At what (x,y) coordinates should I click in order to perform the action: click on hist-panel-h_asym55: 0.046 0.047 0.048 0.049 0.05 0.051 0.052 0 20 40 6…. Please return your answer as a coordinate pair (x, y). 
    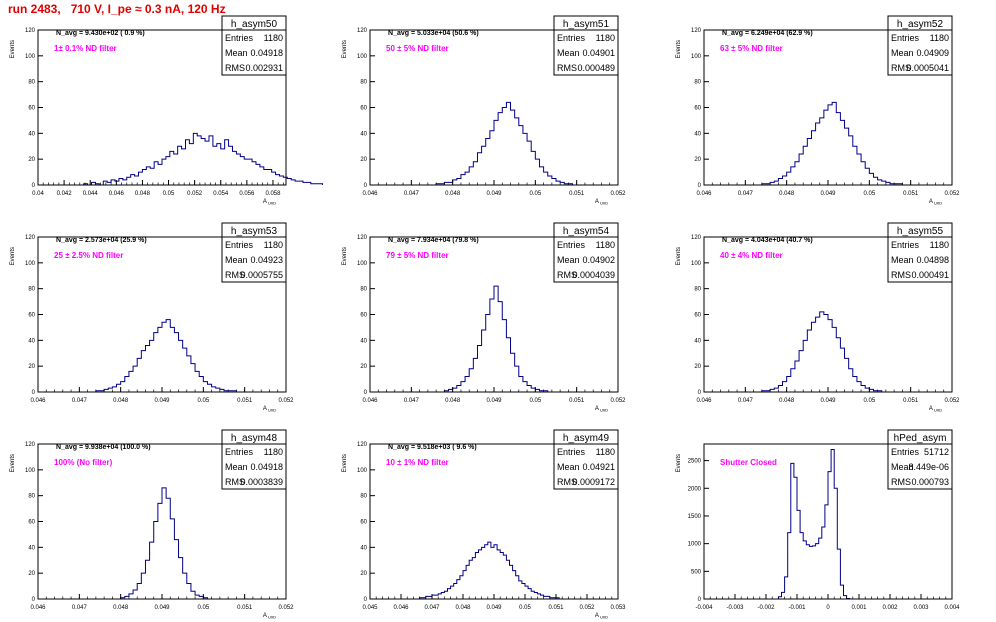
    Looking at the image, I should click on (818, 317).